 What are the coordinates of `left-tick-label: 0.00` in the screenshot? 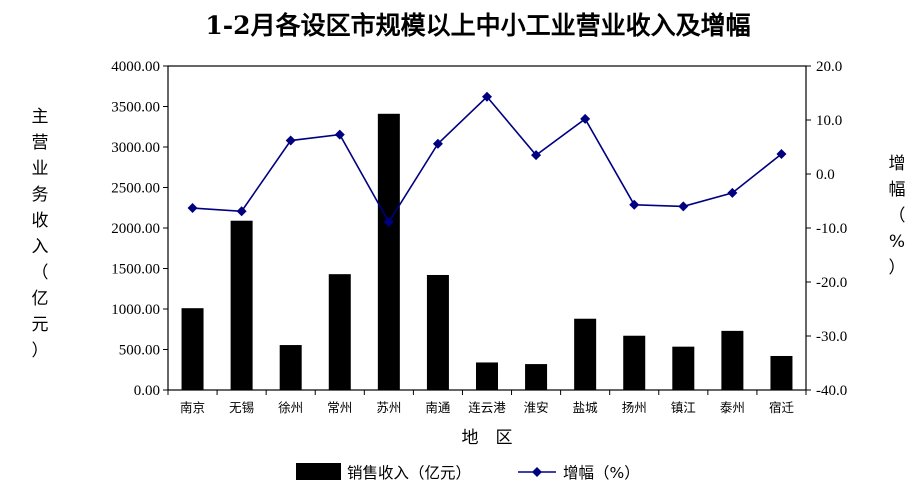 It's located at (147, 391).